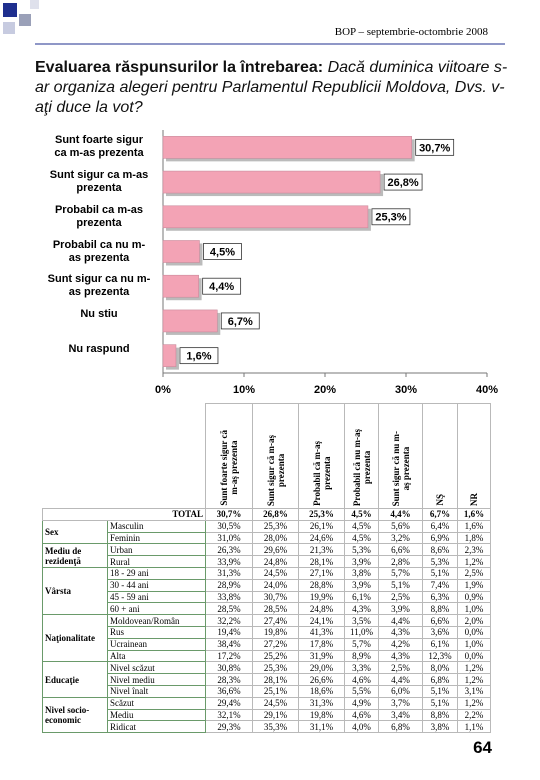  I want to click on group-label: Sex, so click(75, 532).